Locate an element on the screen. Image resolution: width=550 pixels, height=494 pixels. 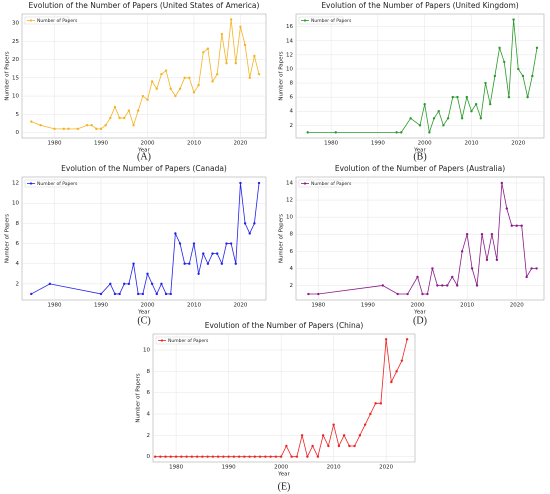
panel-label: (D) is located at coordinates (420, 320).